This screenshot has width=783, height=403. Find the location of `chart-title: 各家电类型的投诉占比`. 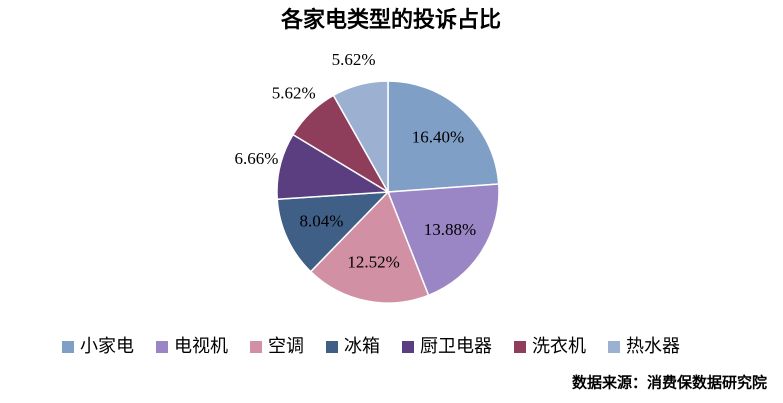

chart-title: 各家电类型的投诉占比 is located at coordinates (390, 19).